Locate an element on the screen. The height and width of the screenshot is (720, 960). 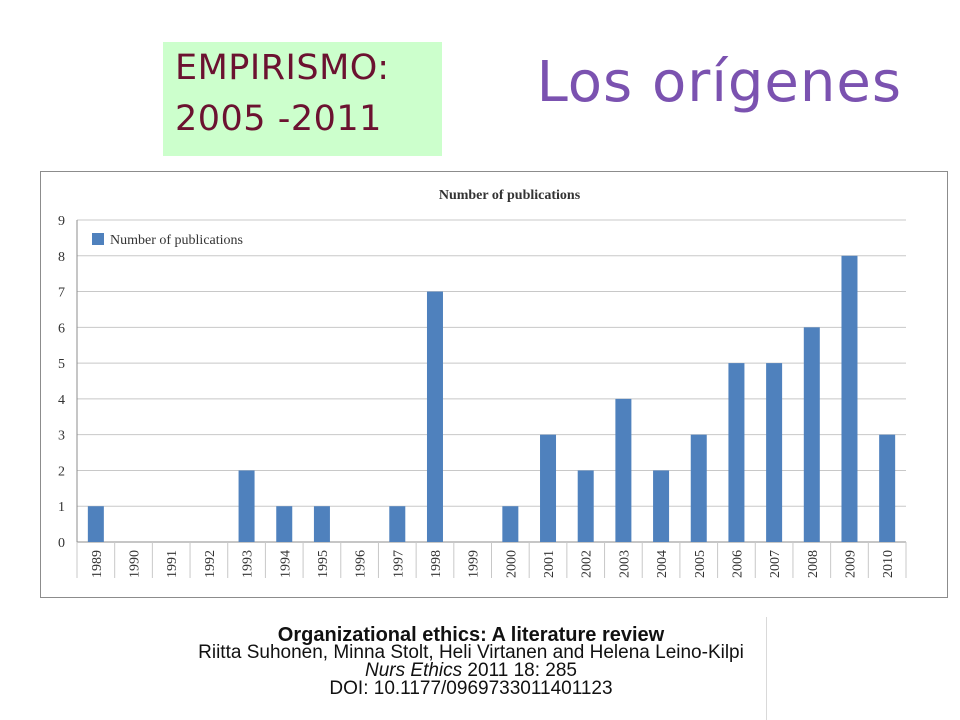
bar-1989 is located at coordinates (95, 524).